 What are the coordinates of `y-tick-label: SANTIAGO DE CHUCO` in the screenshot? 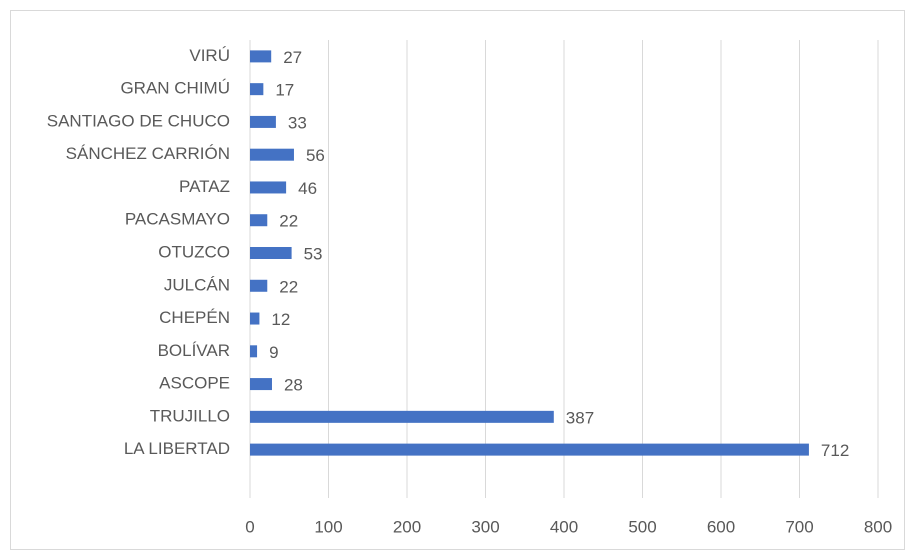 It's located at (138, 120).